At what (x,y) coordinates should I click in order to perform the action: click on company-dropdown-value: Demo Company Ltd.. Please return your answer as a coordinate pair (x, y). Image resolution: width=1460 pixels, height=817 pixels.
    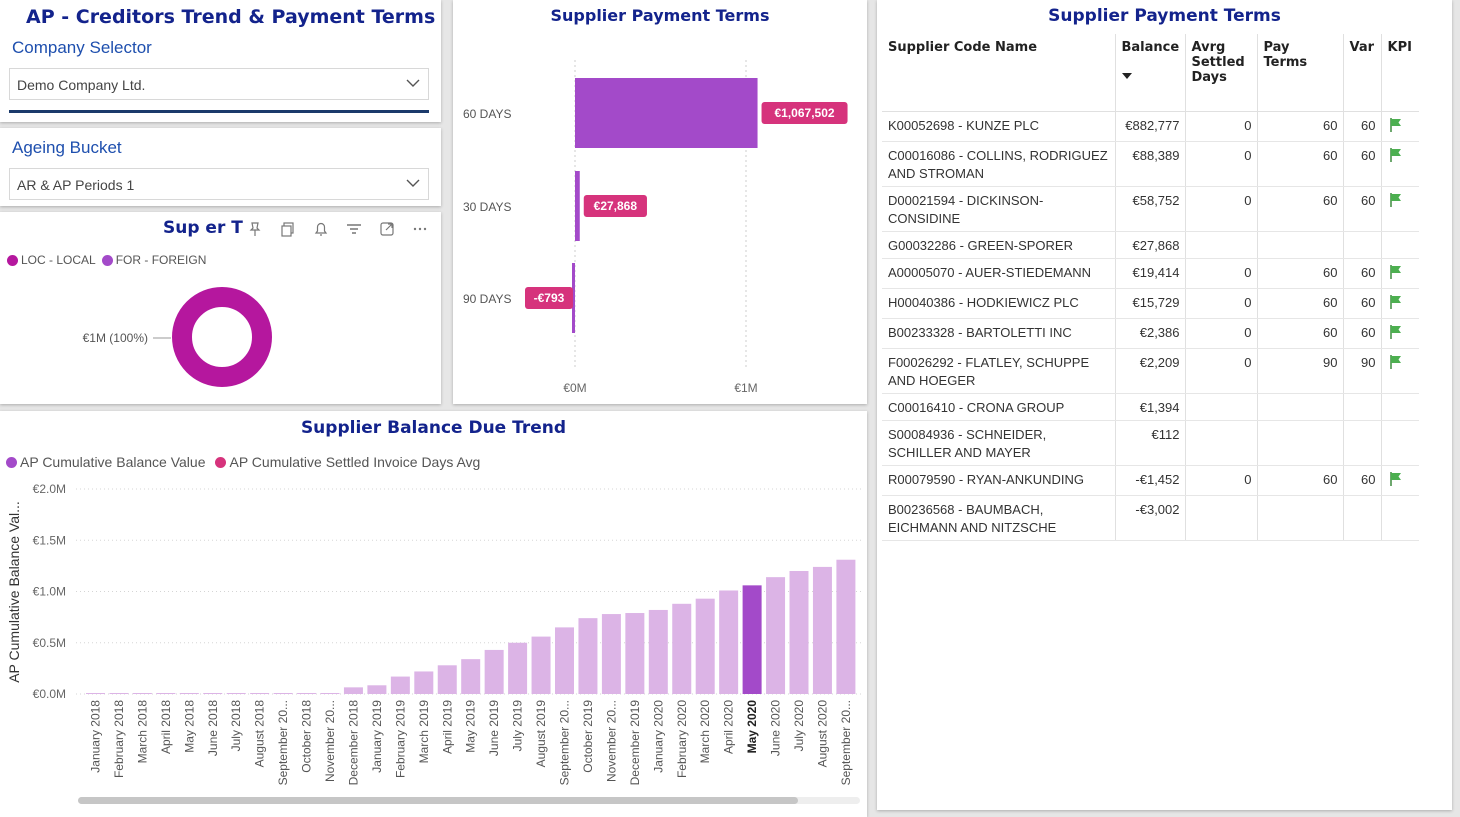
    Looking at the image, I should click on (81, 85).